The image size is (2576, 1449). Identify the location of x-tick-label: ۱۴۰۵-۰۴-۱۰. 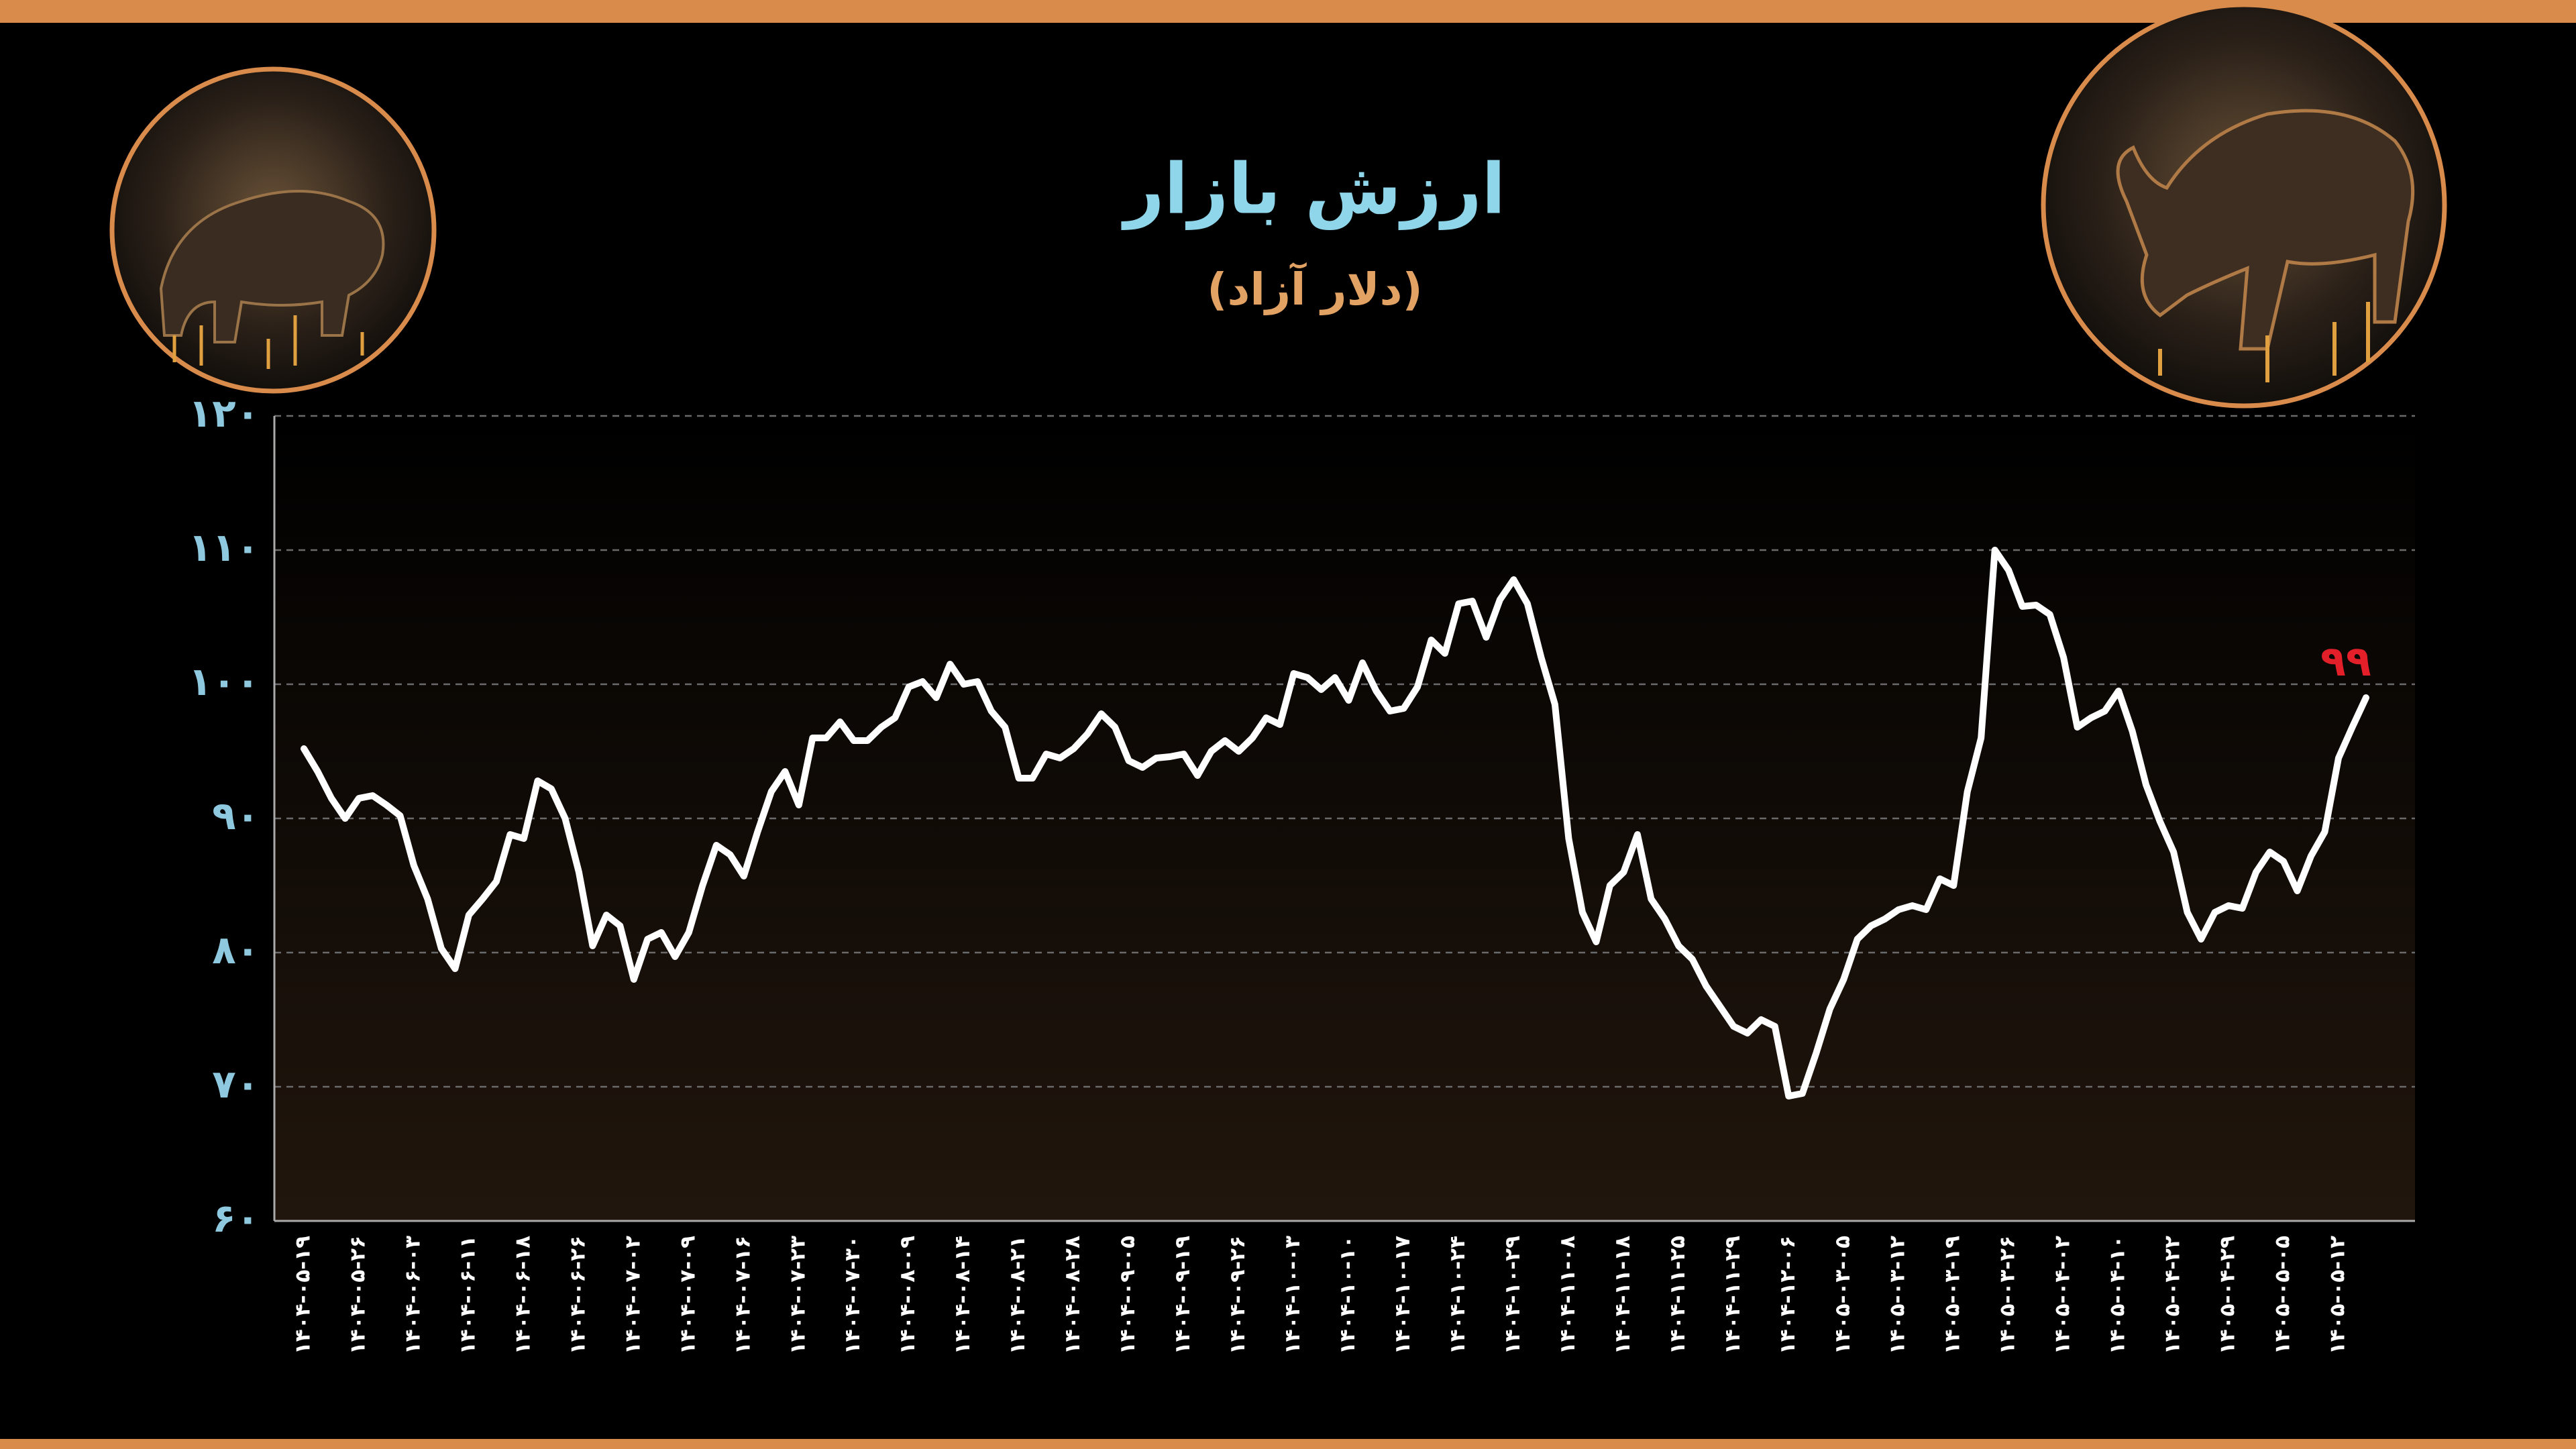
(2118, 1295).